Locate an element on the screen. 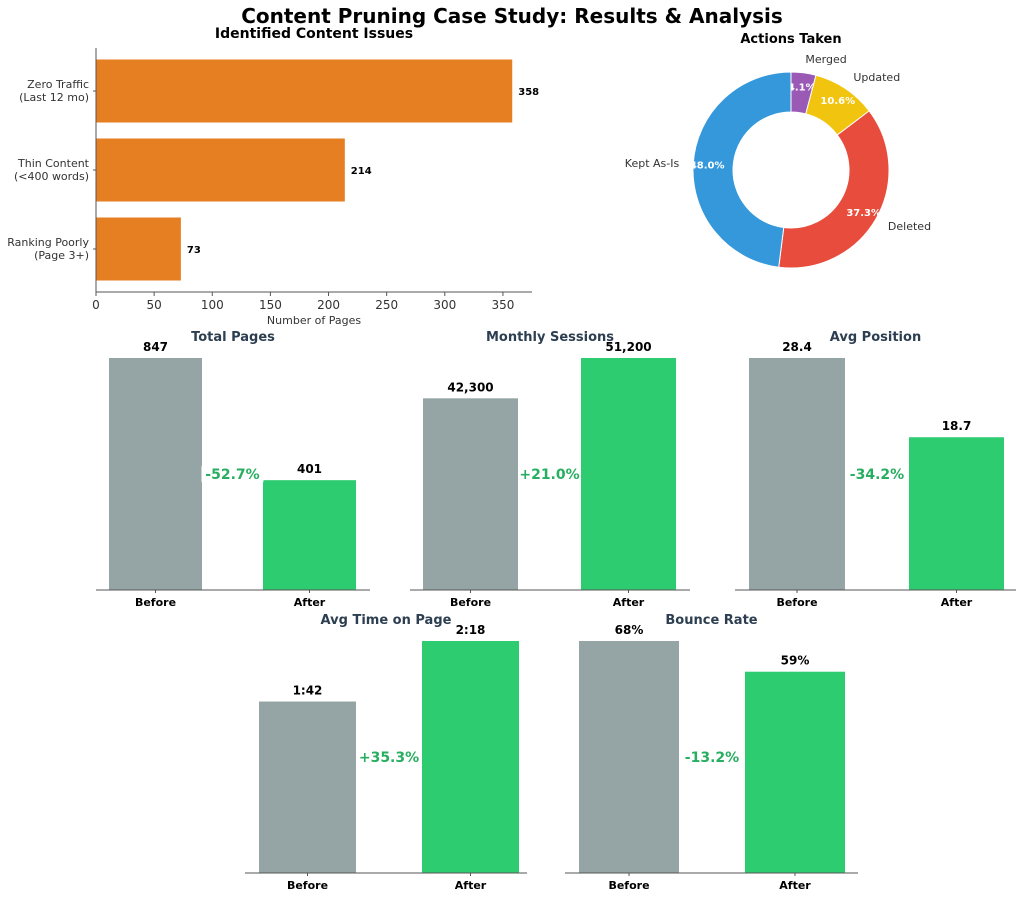 Image resolution: width=1024 pixels, height=903 pixels. donut-slice-kept-as-is is located at coordinates (742, 169).